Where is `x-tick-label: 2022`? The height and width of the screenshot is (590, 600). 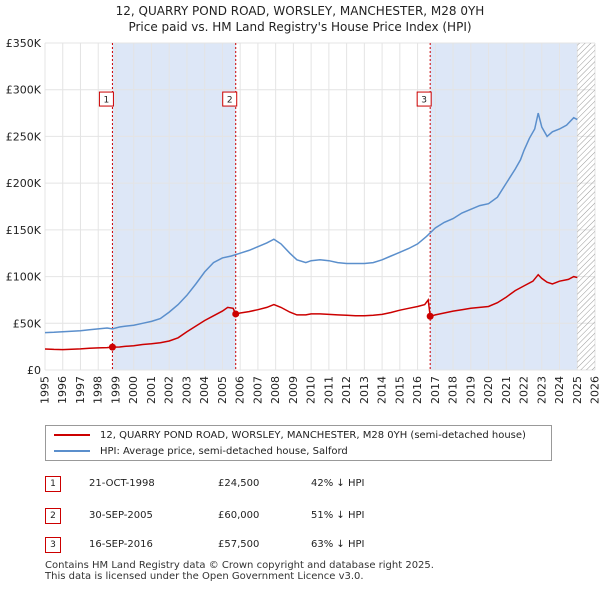
x-tick-label: 2022 is located at coordinates (524, 390).